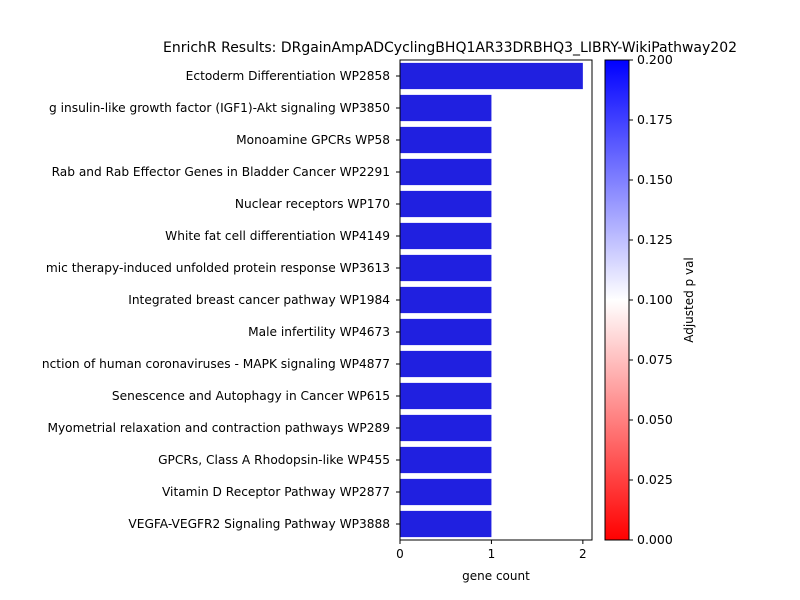 Image resolution: width=800 pixels, height=600 pixels. Describe the element at coordinates (655, 359) in the screenshot. I see `colorbar-tick-label: 0.075` at that location.